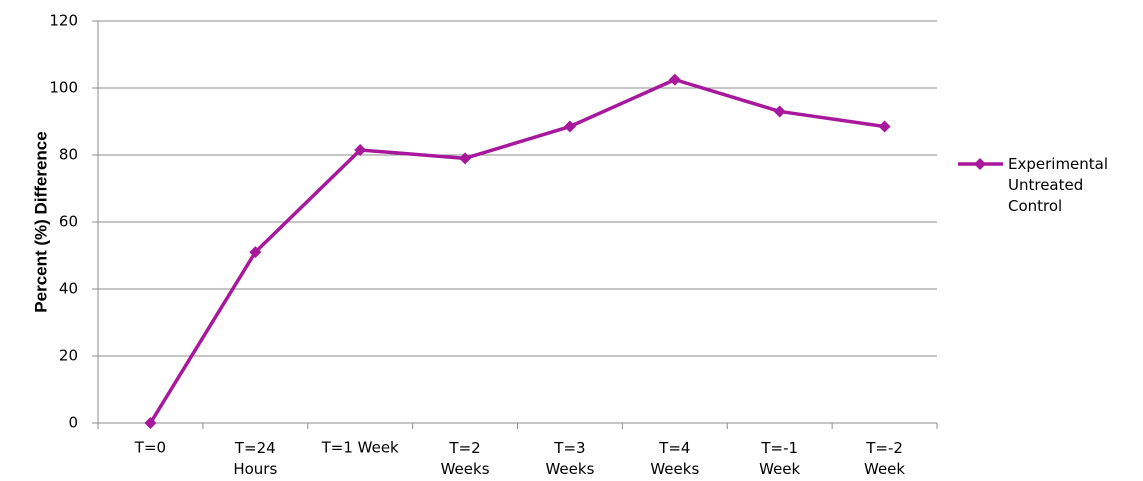 The height and width of the screenshot is (481, 1143). What do you see at coordinates (255, 458) in the screenshot?
I see `x-tick-label: T=24 Hours` at bounding box center [255, 458].